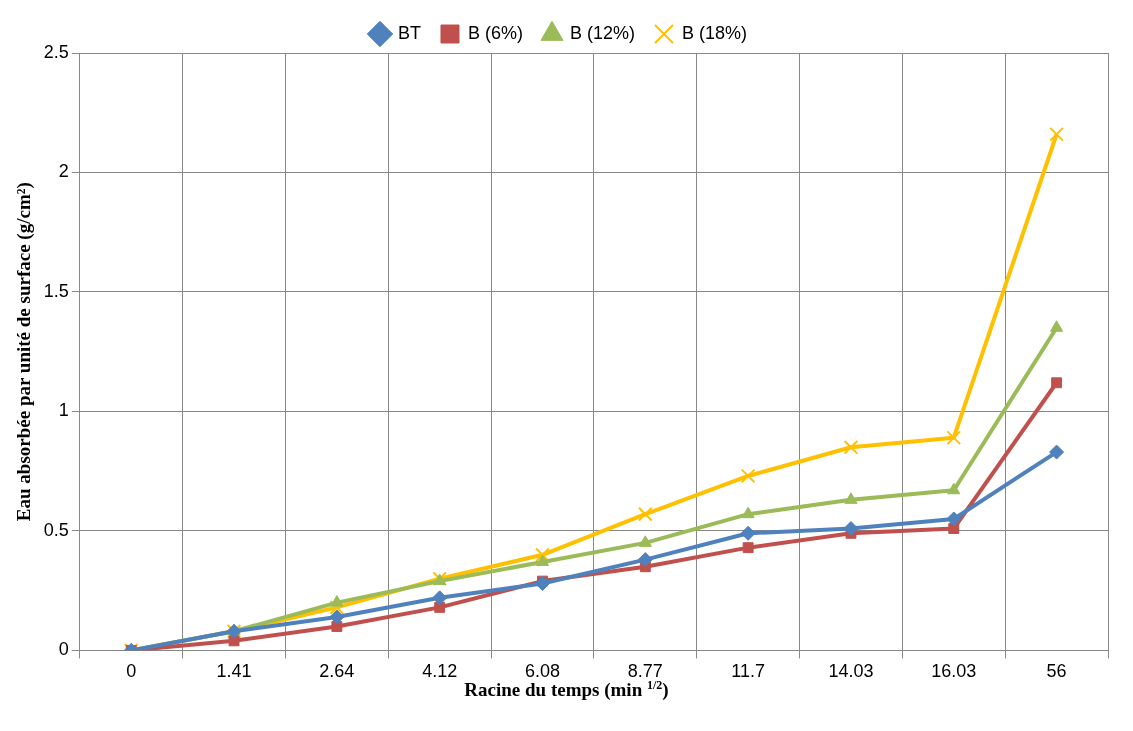  What do you see at coordinates (56, 51) in the screenshot?
I see `y-tick-label: 2.5` at bounding box center [56, 51].